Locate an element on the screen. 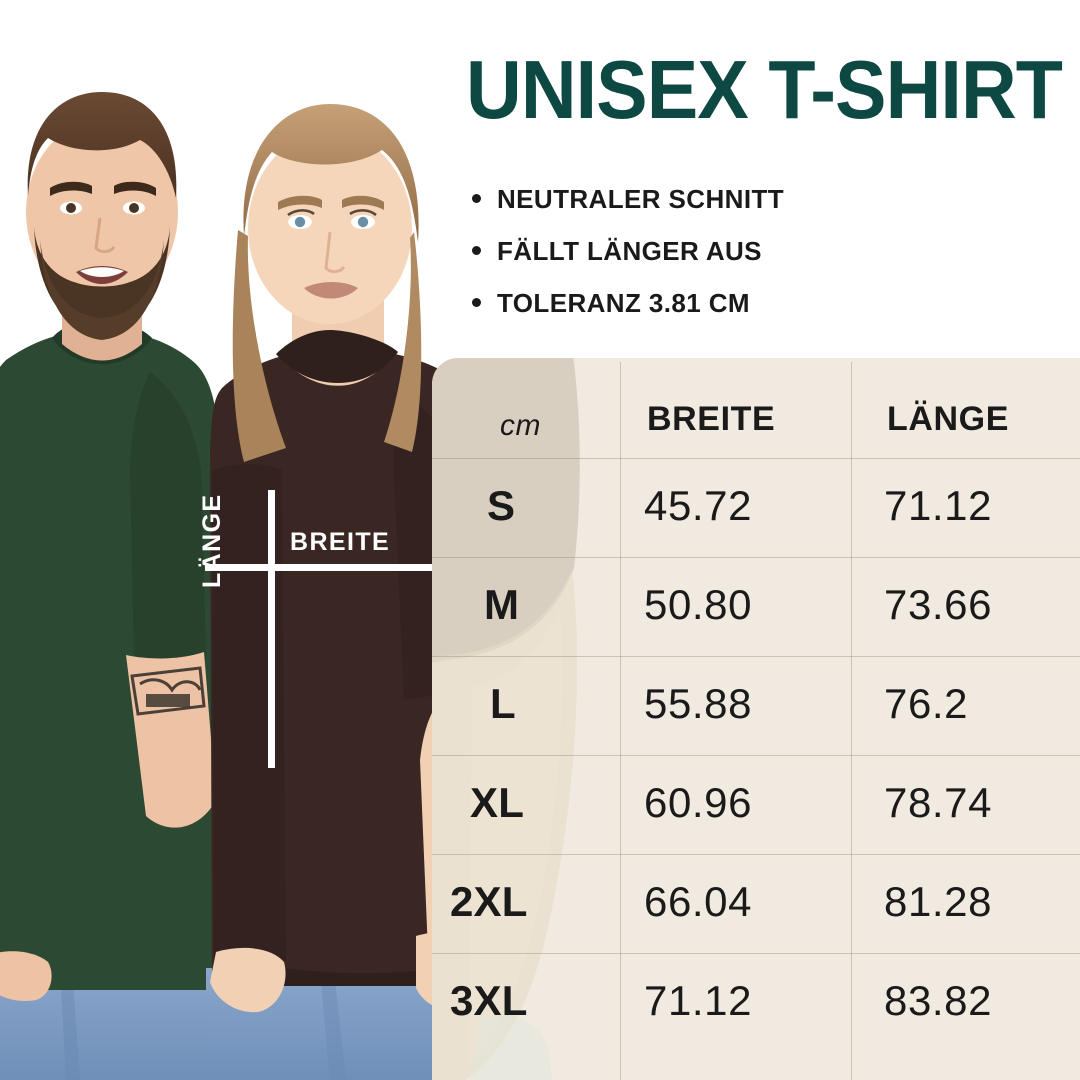  size-label: M is located at coordinates (502, 604).